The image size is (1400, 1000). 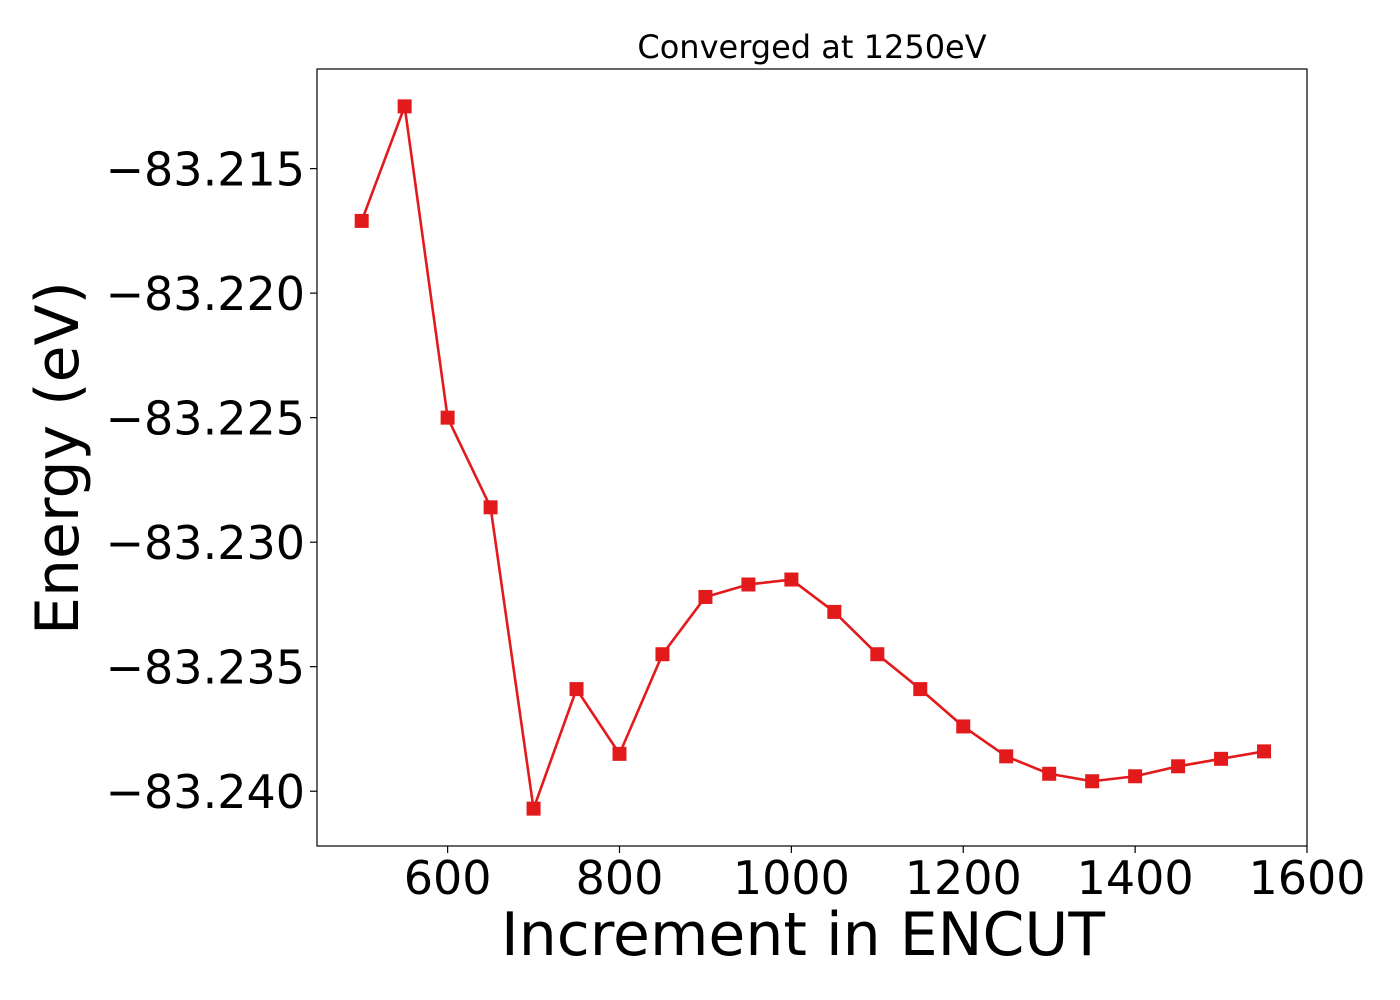 I want to click on y-tick-label: −83.220, so click(x=206, y=294).